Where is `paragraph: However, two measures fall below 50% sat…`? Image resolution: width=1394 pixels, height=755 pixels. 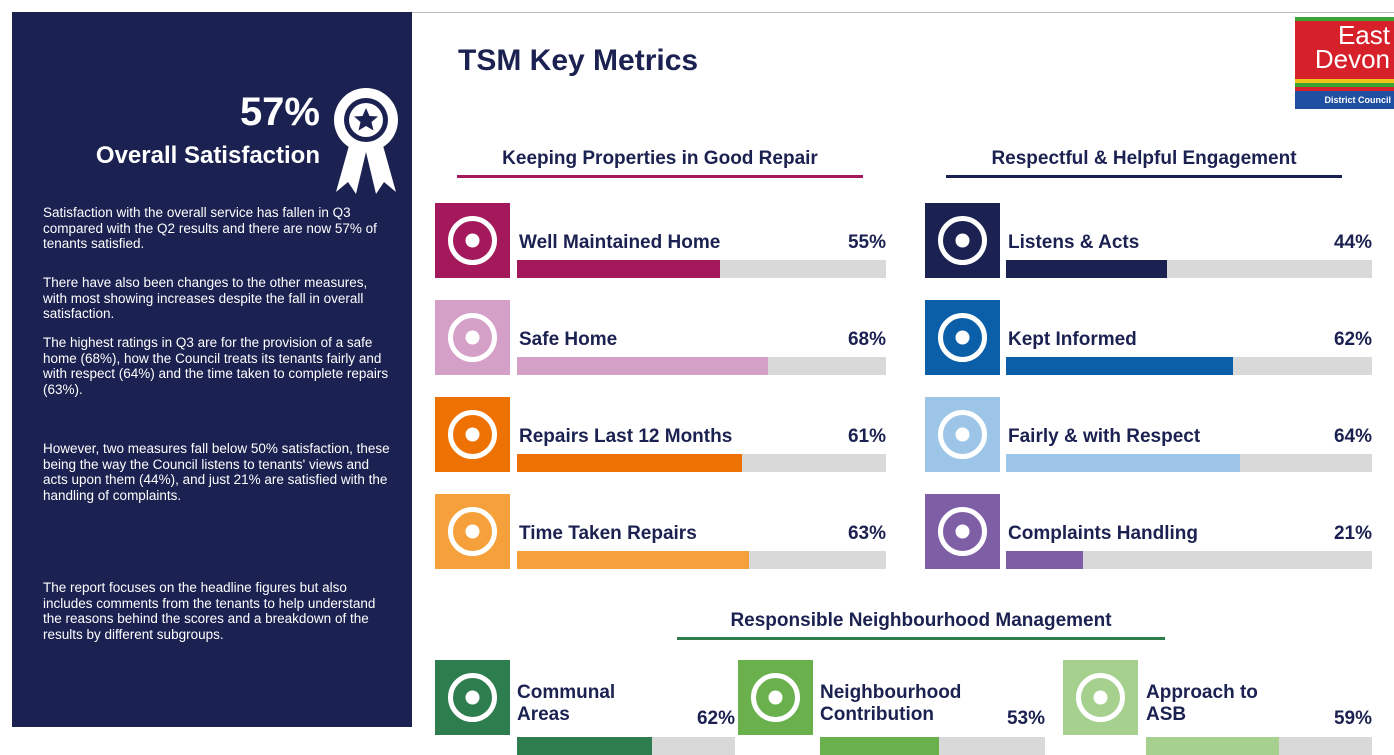 paragraph: However, two measures fall below 50% sat… is located at coordinates (216, 472).